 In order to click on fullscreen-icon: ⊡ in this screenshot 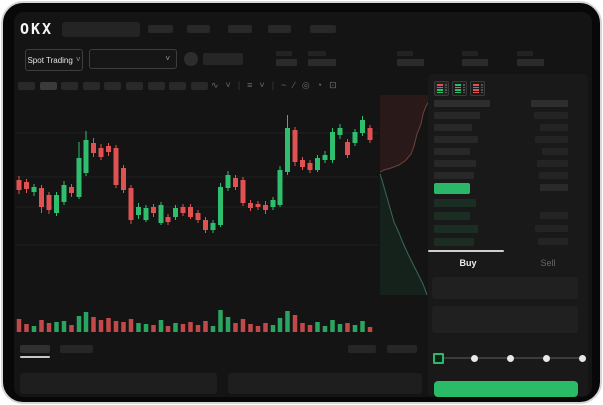, I will do `click(333, 84)`.